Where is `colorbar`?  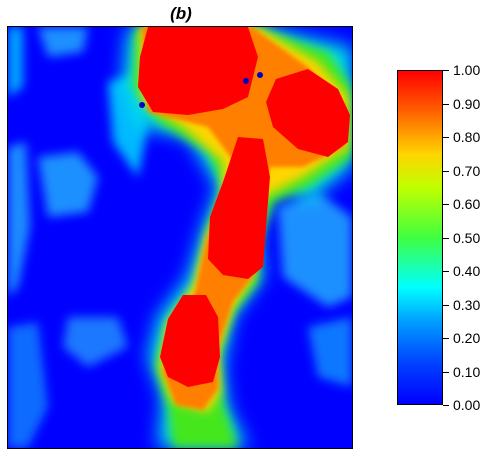
colorbar is located at coordinates (420, 237).